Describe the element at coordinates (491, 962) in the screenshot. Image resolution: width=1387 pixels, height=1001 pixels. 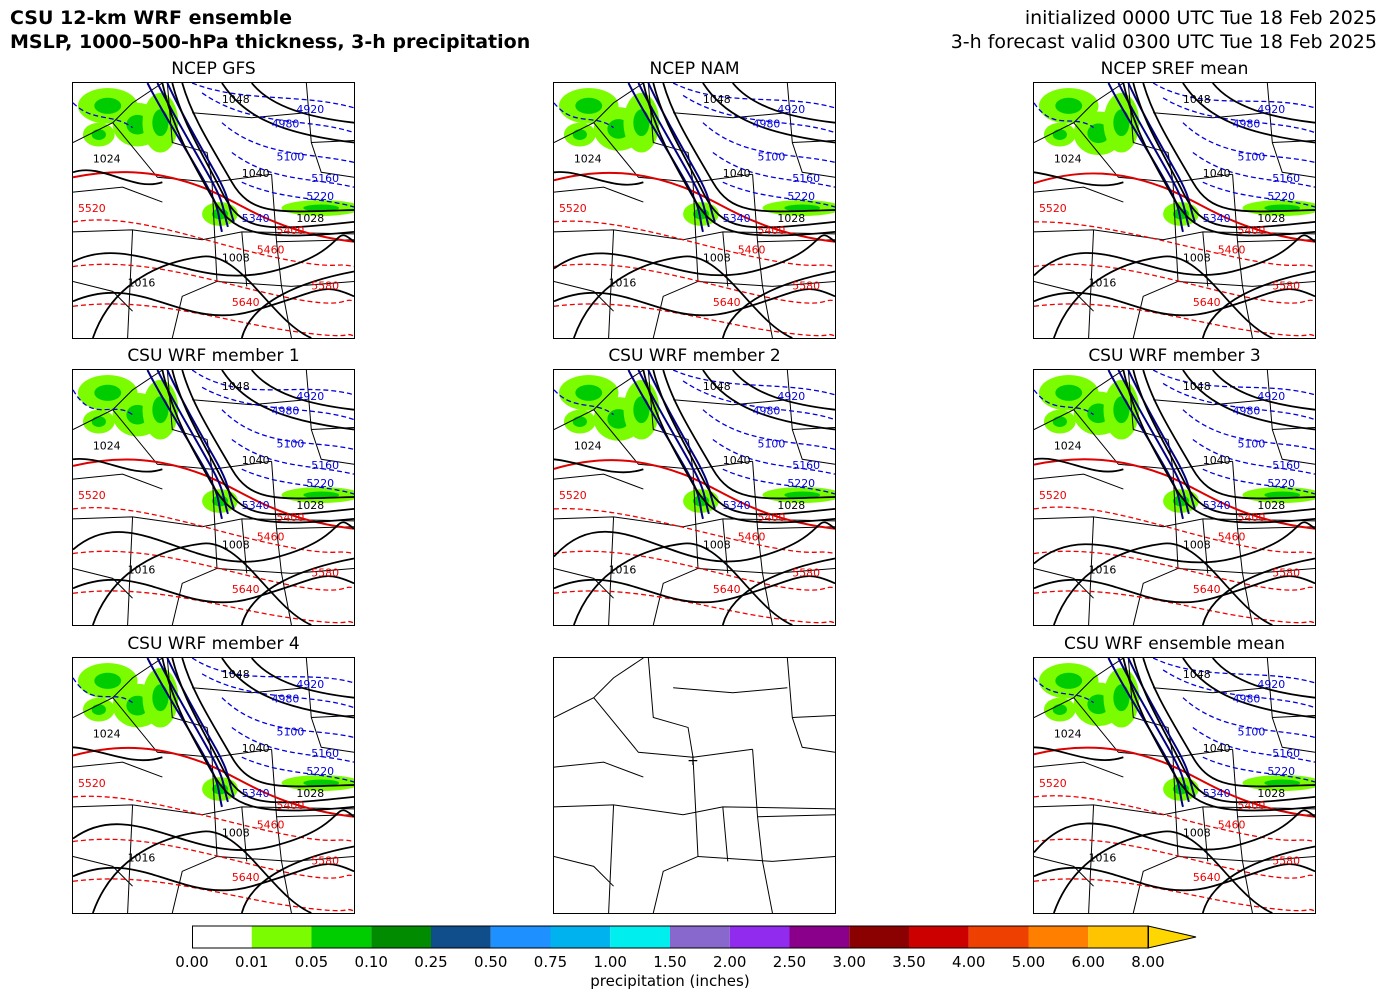
I see `colorbar-tick-label: 0.50` at that location.